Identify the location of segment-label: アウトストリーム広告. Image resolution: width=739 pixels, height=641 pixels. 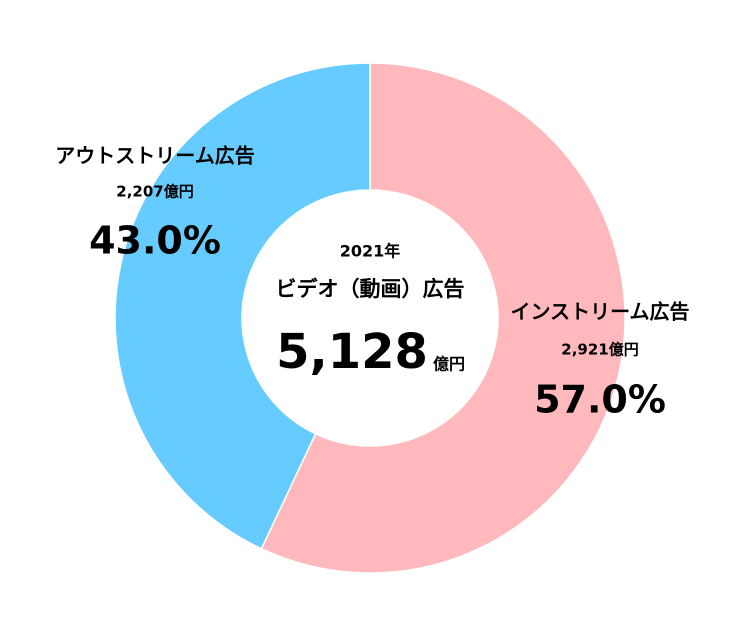
(154, 156).